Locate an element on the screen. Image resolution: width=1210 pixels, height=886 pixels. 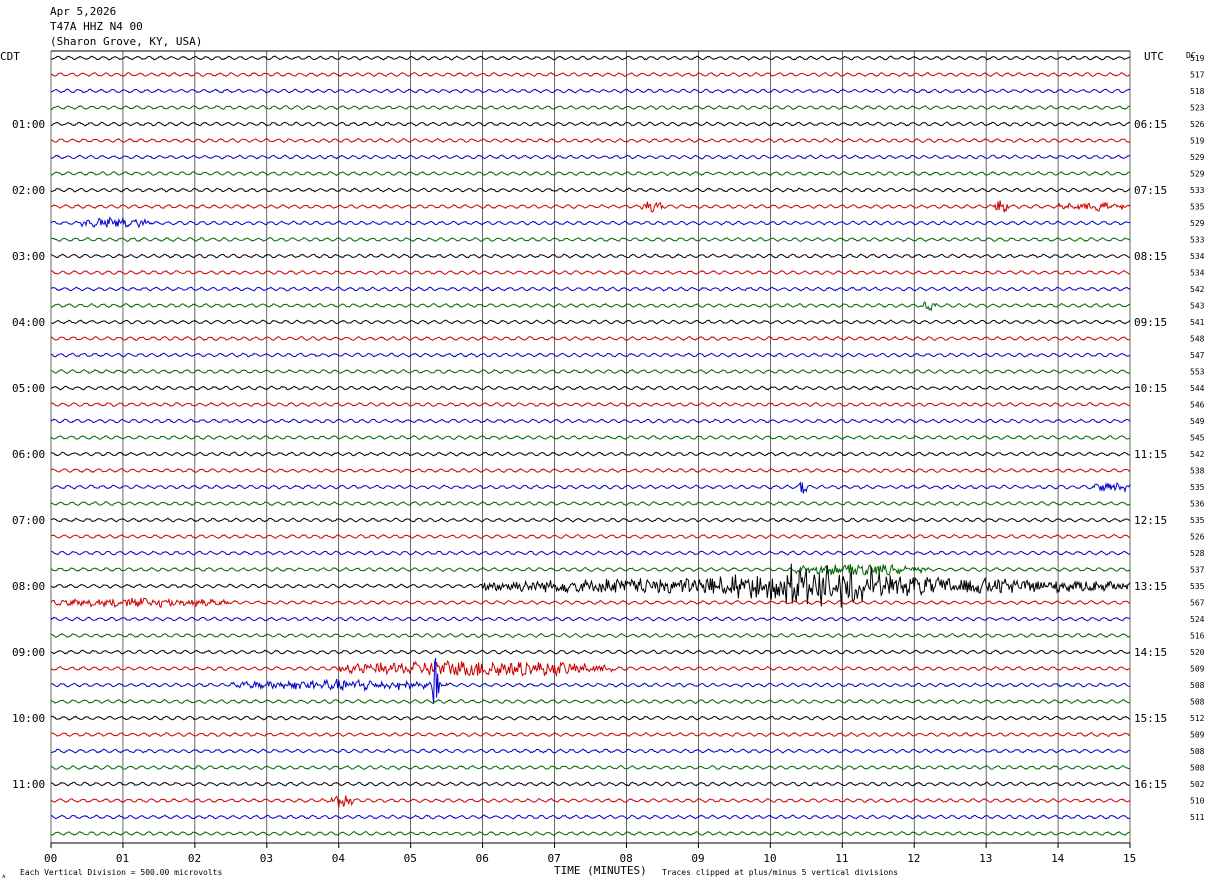
dc-offset-label: 516 is located at coordinates (1197, 636).